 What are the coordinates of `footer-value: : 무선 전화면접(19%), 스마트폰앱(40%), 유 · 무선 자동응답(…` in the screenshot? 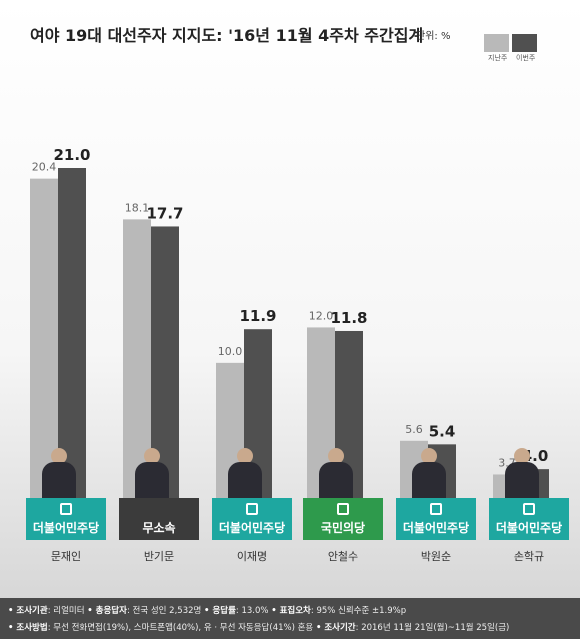 It's located at (180, 628).